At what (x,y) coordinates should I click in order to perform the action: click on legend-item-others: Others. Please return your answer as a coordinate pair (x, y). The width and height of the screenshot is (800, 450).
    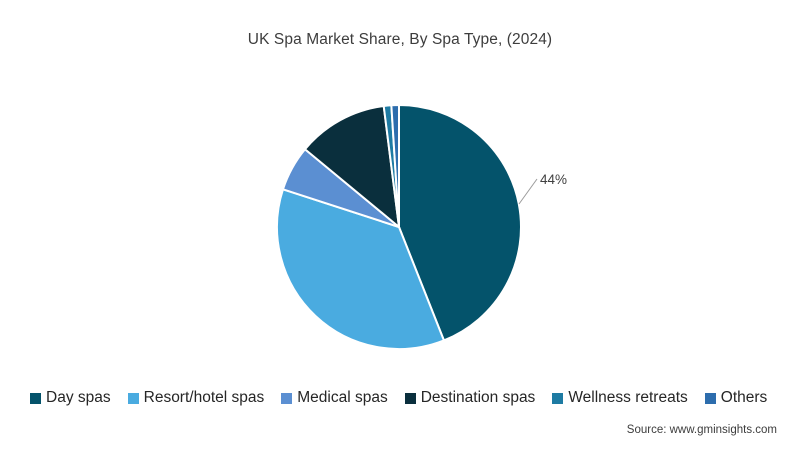
    Looking at the image, I should click on (736, 398).